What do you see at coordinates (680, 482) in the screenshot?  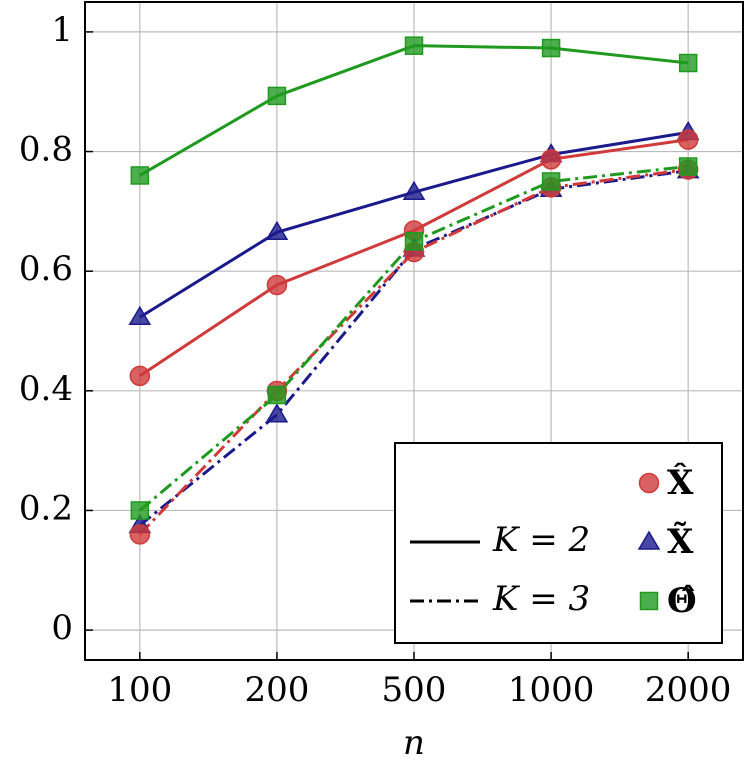 I see `legend-label: X̂` at bounding box center [680, 482].